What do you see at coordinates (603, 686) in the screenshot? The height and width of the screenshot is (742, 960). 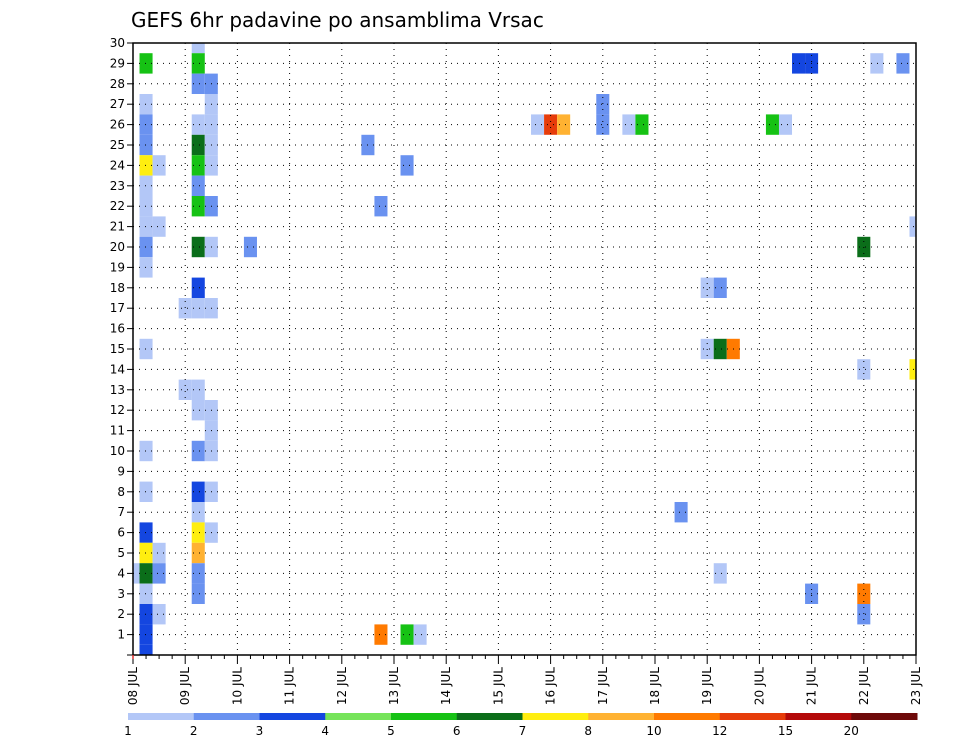 I see `x-tick-label: 17 JUL` at bounding box center [603, 686].